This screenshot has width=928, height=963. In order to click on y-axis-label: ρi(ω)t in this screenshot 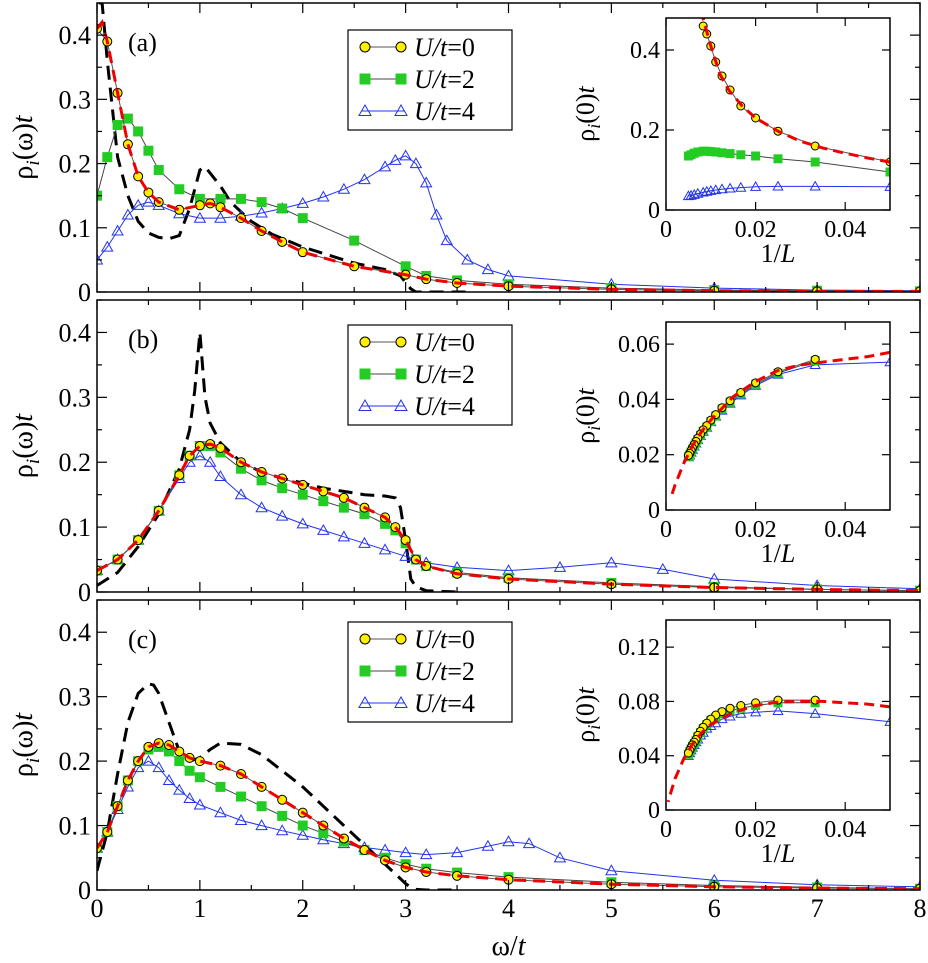, I will do `click(26, 445)`.